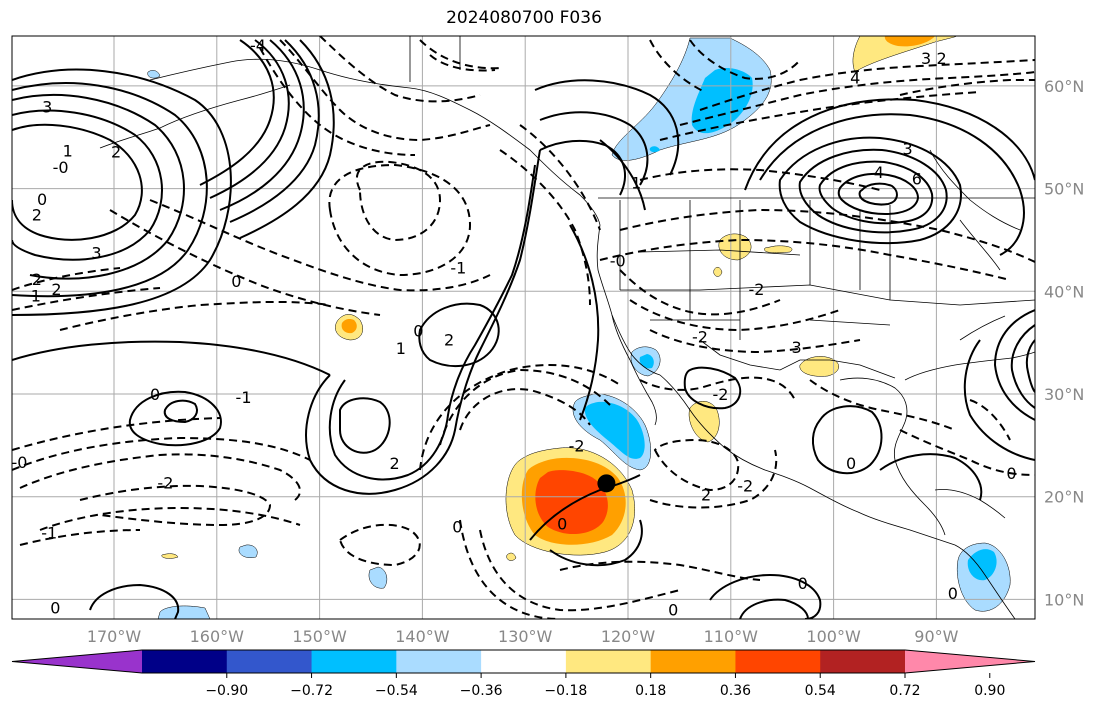 The image size is (1105, 712). Describe the element at coordinates (311, 691) in the screenshot. I see `colorbar-tick-label: −0.72` at that location.